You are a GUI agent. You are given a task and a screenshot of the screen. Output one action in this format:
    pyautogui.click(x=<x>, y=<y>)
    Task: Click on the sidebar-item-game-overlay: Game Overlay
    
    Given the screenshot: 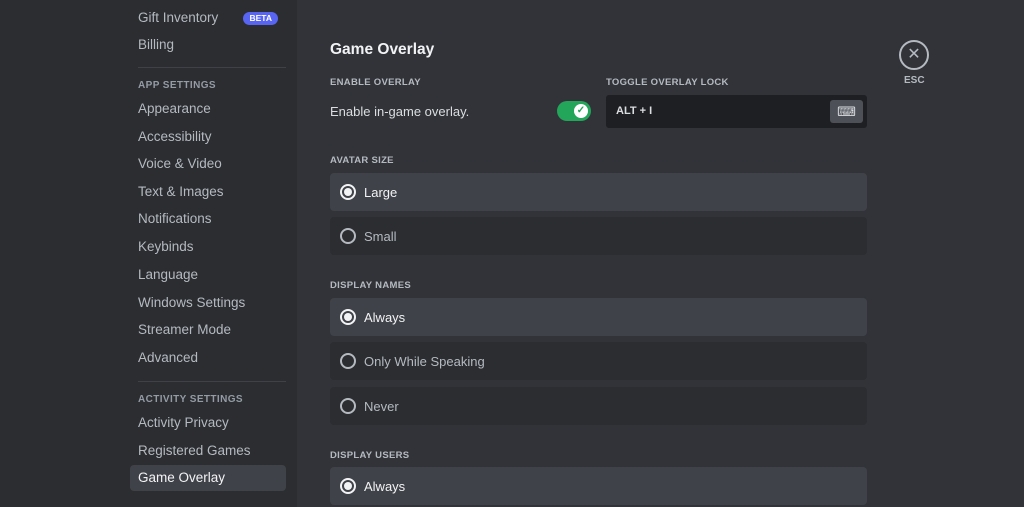 What is the action you would take?
    pyautogui.click(x=208, y=478)
    